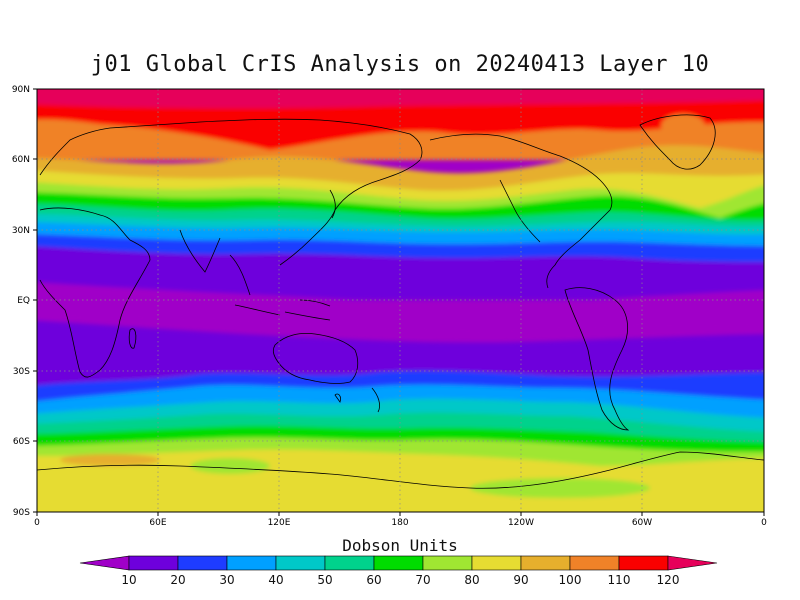 The width and height of the screenshot is (800, 600). Describe the element at coordinates (226, 580) in the screenshot. I see `colorbar-label: 30` at that location.